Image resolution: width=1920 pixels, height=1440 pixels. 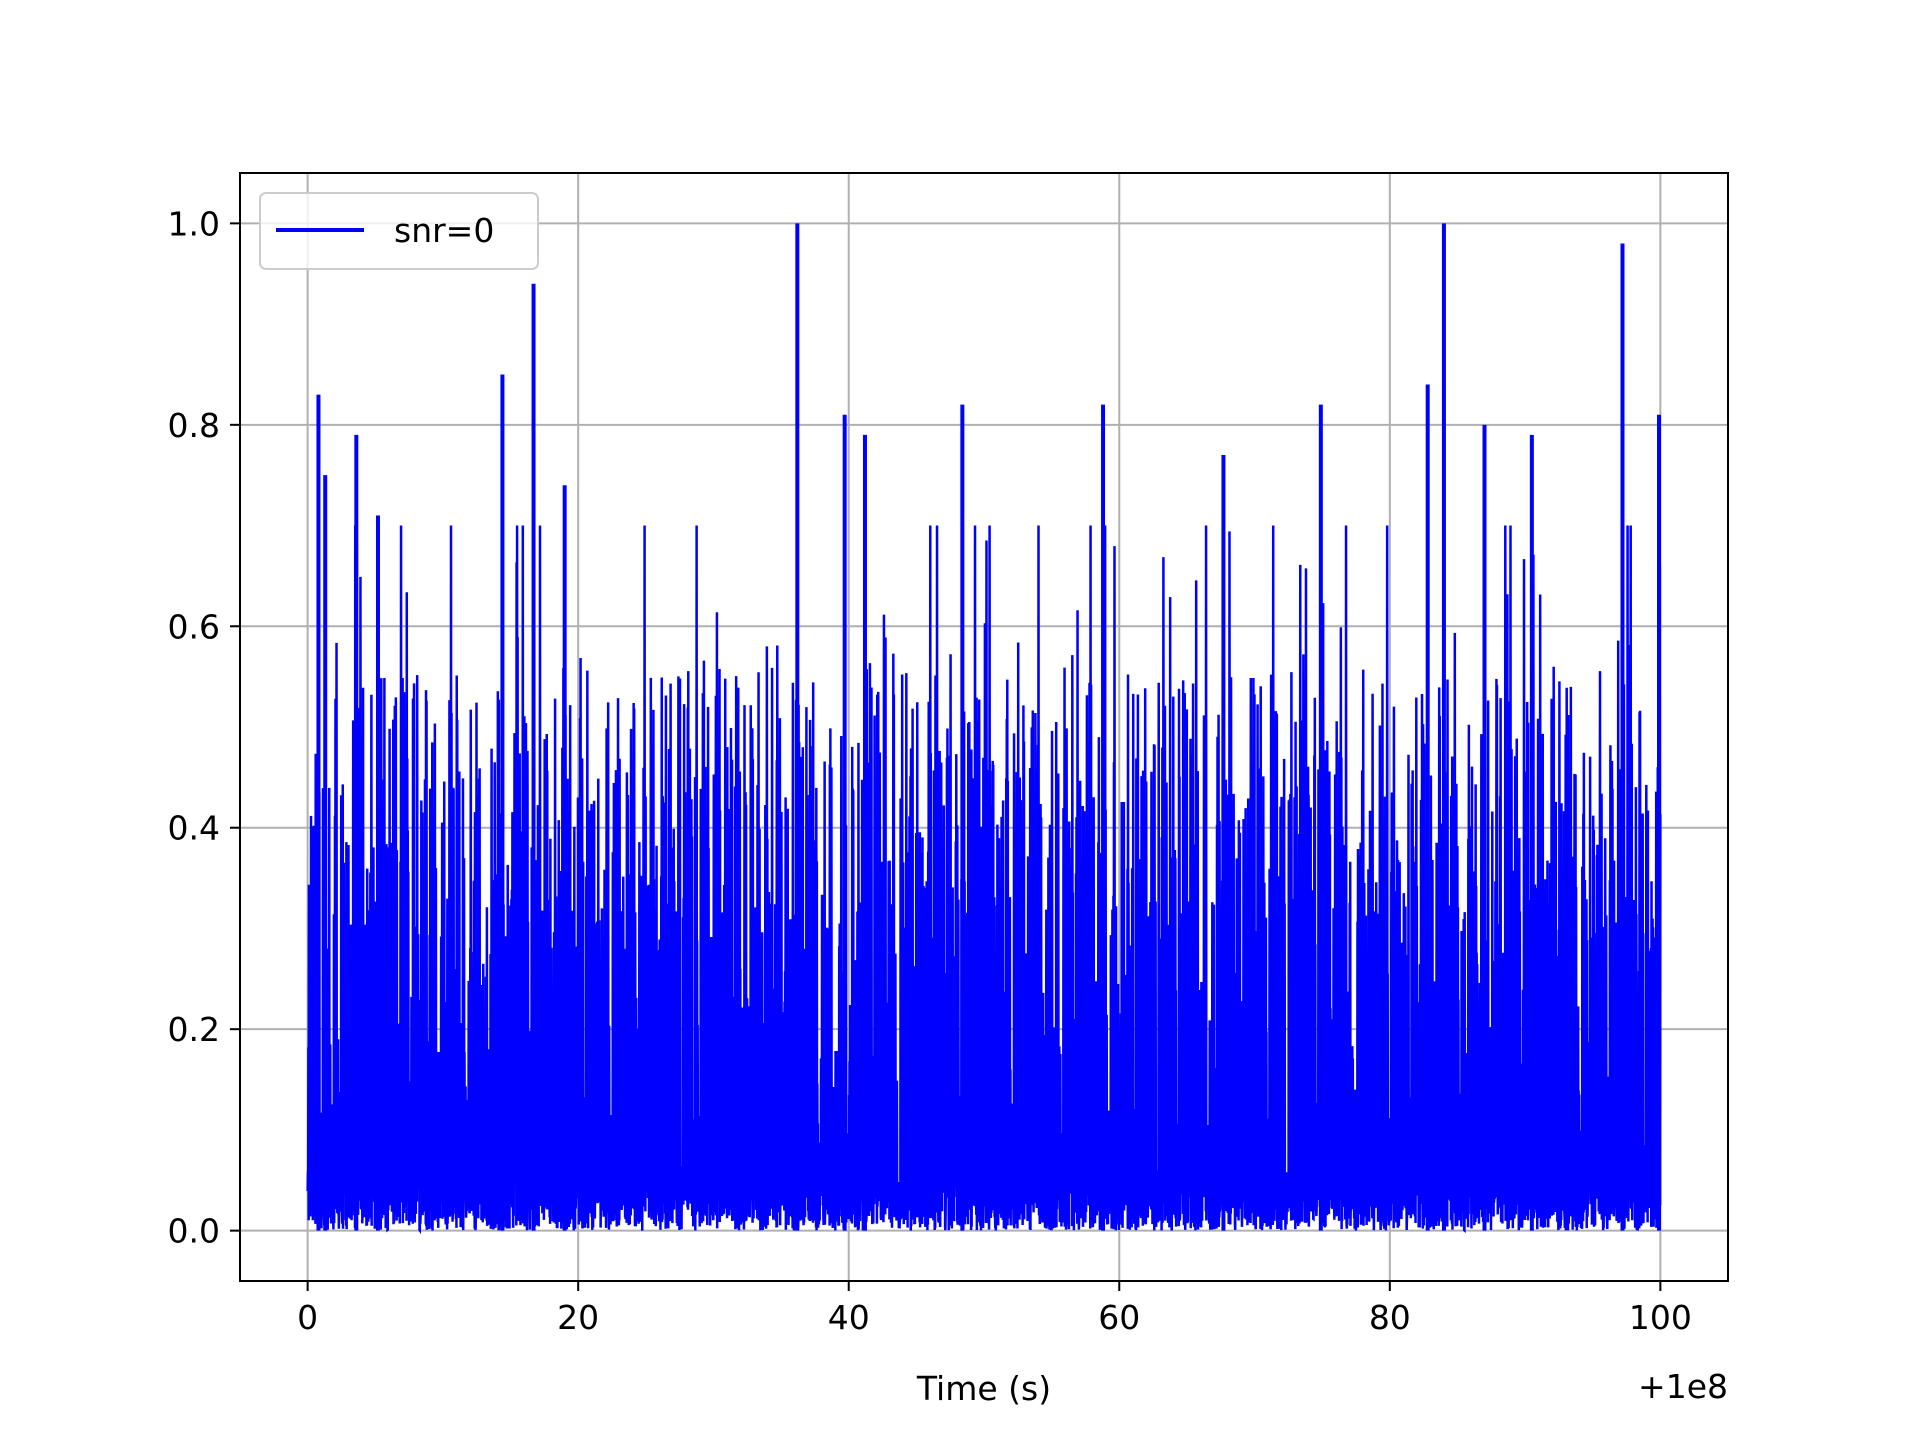 I want to click on legend-label-snr: snr=0, so click(x=444, y=230).